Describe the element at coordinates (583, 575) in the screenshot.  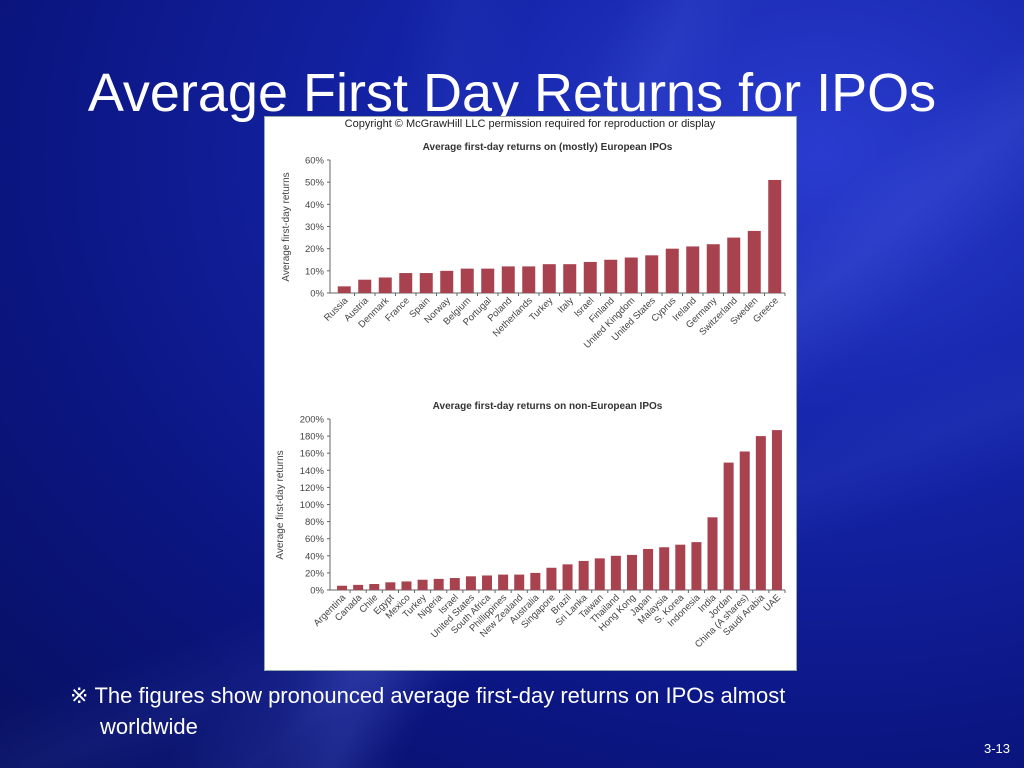
I see `bar-sri-lanka` at that location.